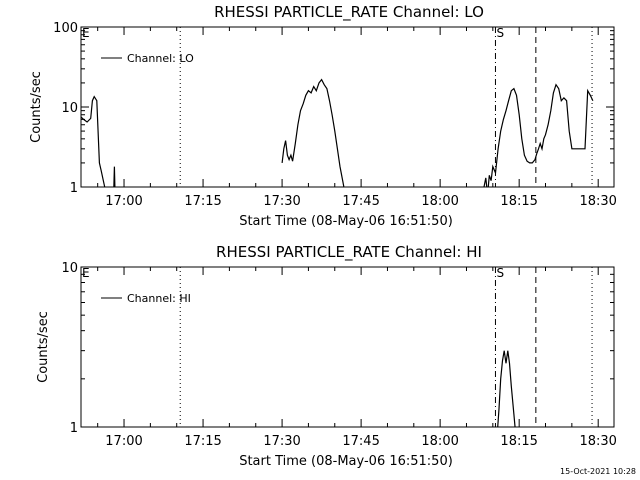 This screenshot has height=480, width=640. What do you see at coordinates (159, 298) in the screenshot?
I see `legend-label: Channel: HI` at bounding box center [159, 298].